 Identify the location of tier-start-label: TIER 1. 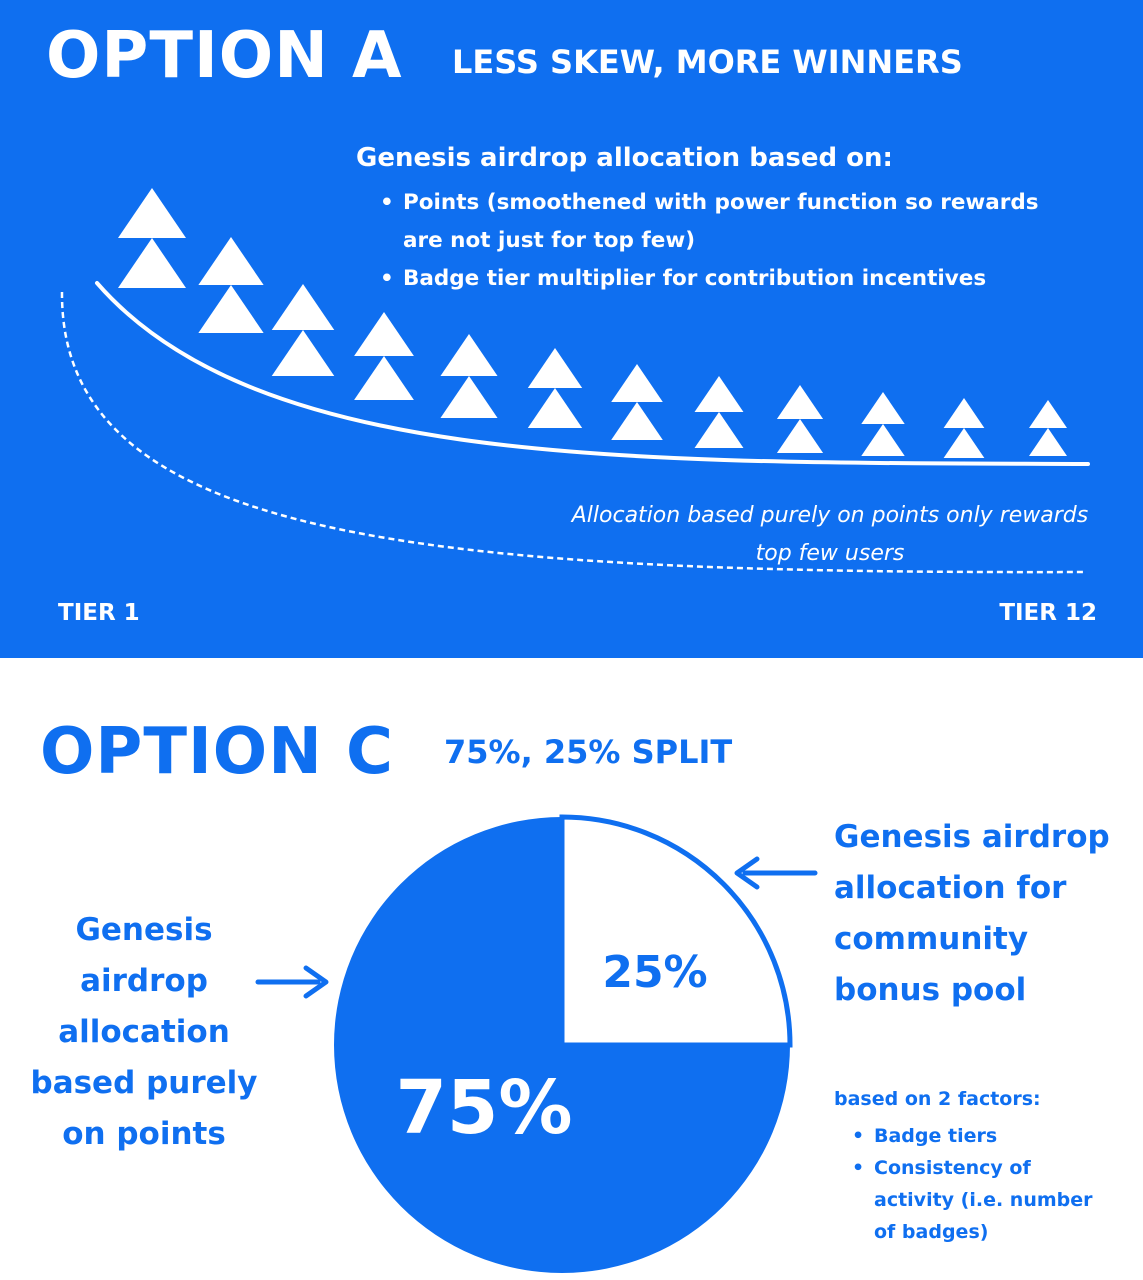
(99, 613).